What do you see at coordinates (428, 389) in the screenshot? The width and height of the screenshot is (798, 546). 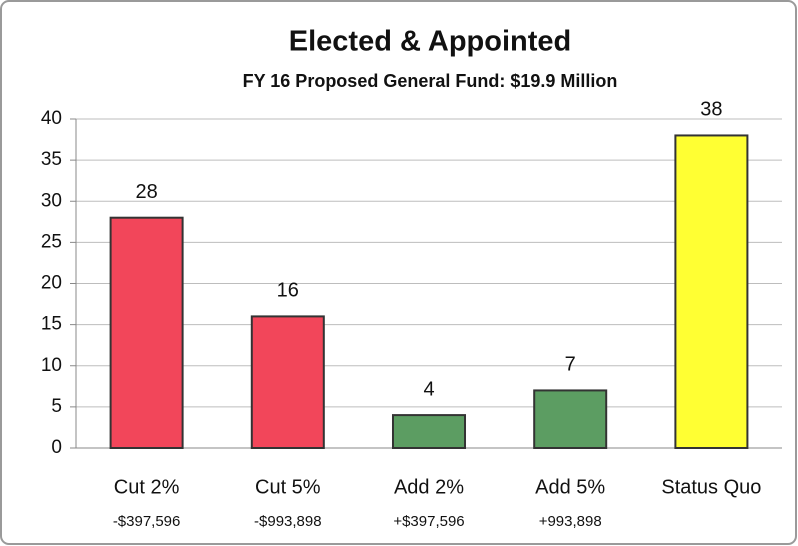 I see `value-label: 4` at bounding box center [428, 389].